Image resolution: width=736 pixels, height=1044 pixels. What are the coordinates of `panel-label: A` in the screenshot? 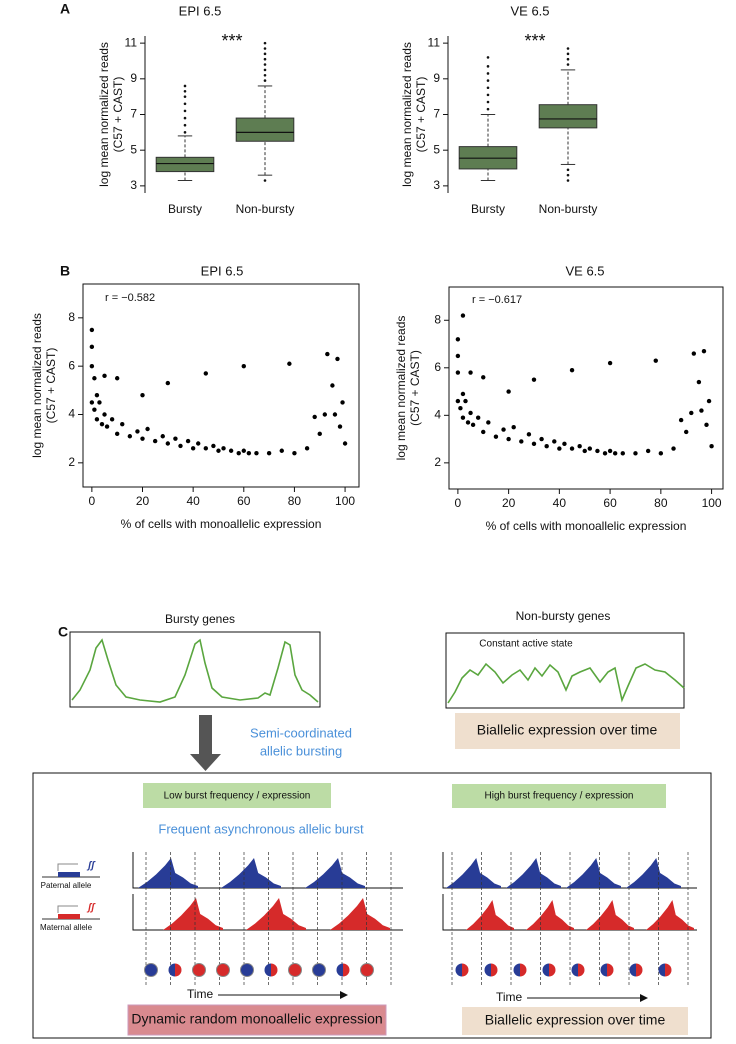 It's located at (65, 9).